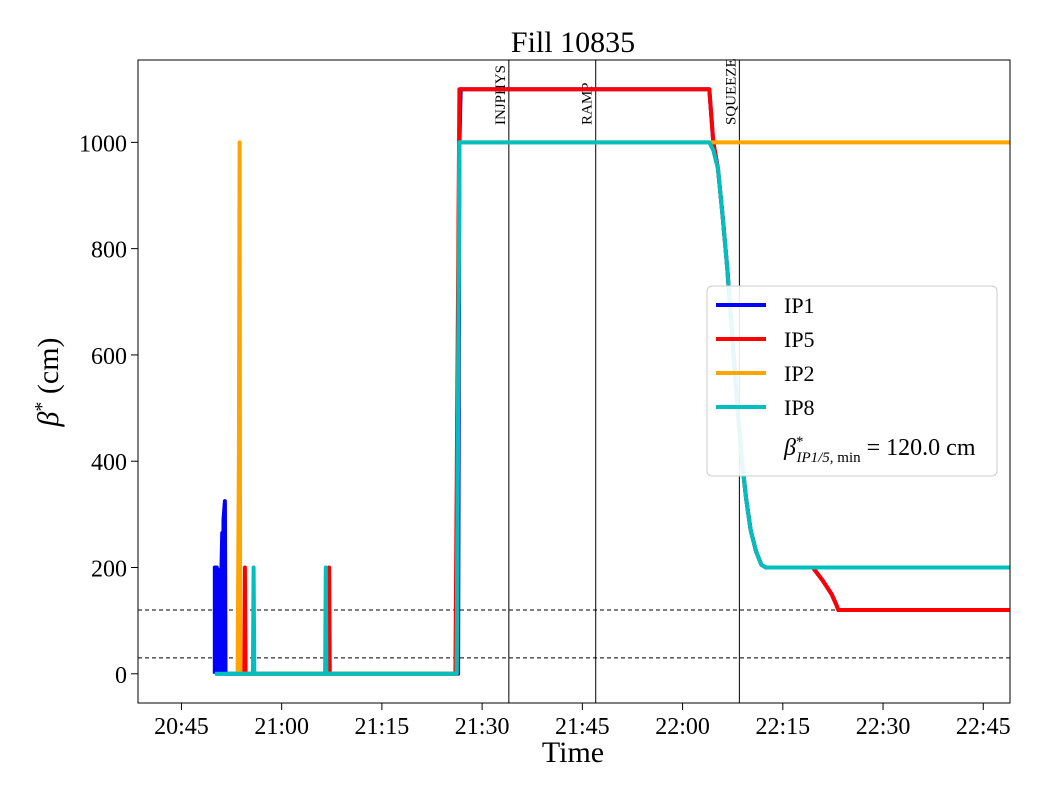 This screenshot has width=1040, height=800. Describe the element at coordinates (799, 305) in the screenshot. I see `legend-label-ip1: IP1` at that location.